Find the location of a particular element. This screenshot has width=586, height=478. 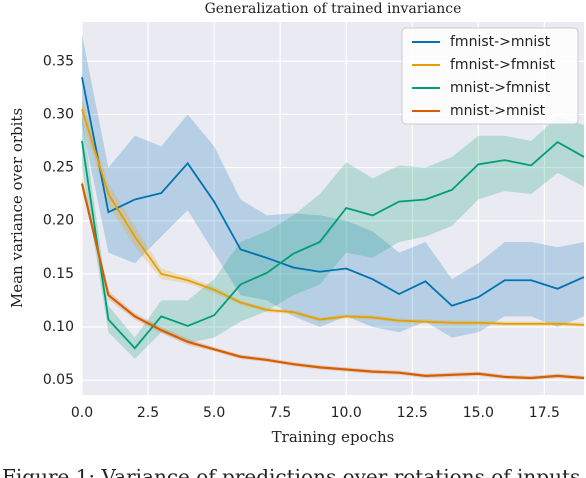

x-tick-label: 10.0 is located at coordinates (346, 413).